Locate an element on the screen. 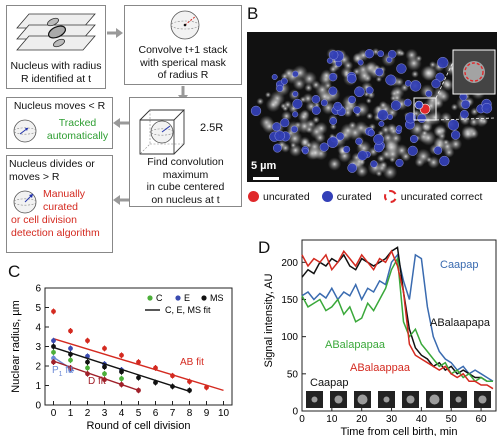 This screenshot has width=500, height=436. micrograph-legend: uncurated curated uncurated correct is located at coordinates (365, 196).